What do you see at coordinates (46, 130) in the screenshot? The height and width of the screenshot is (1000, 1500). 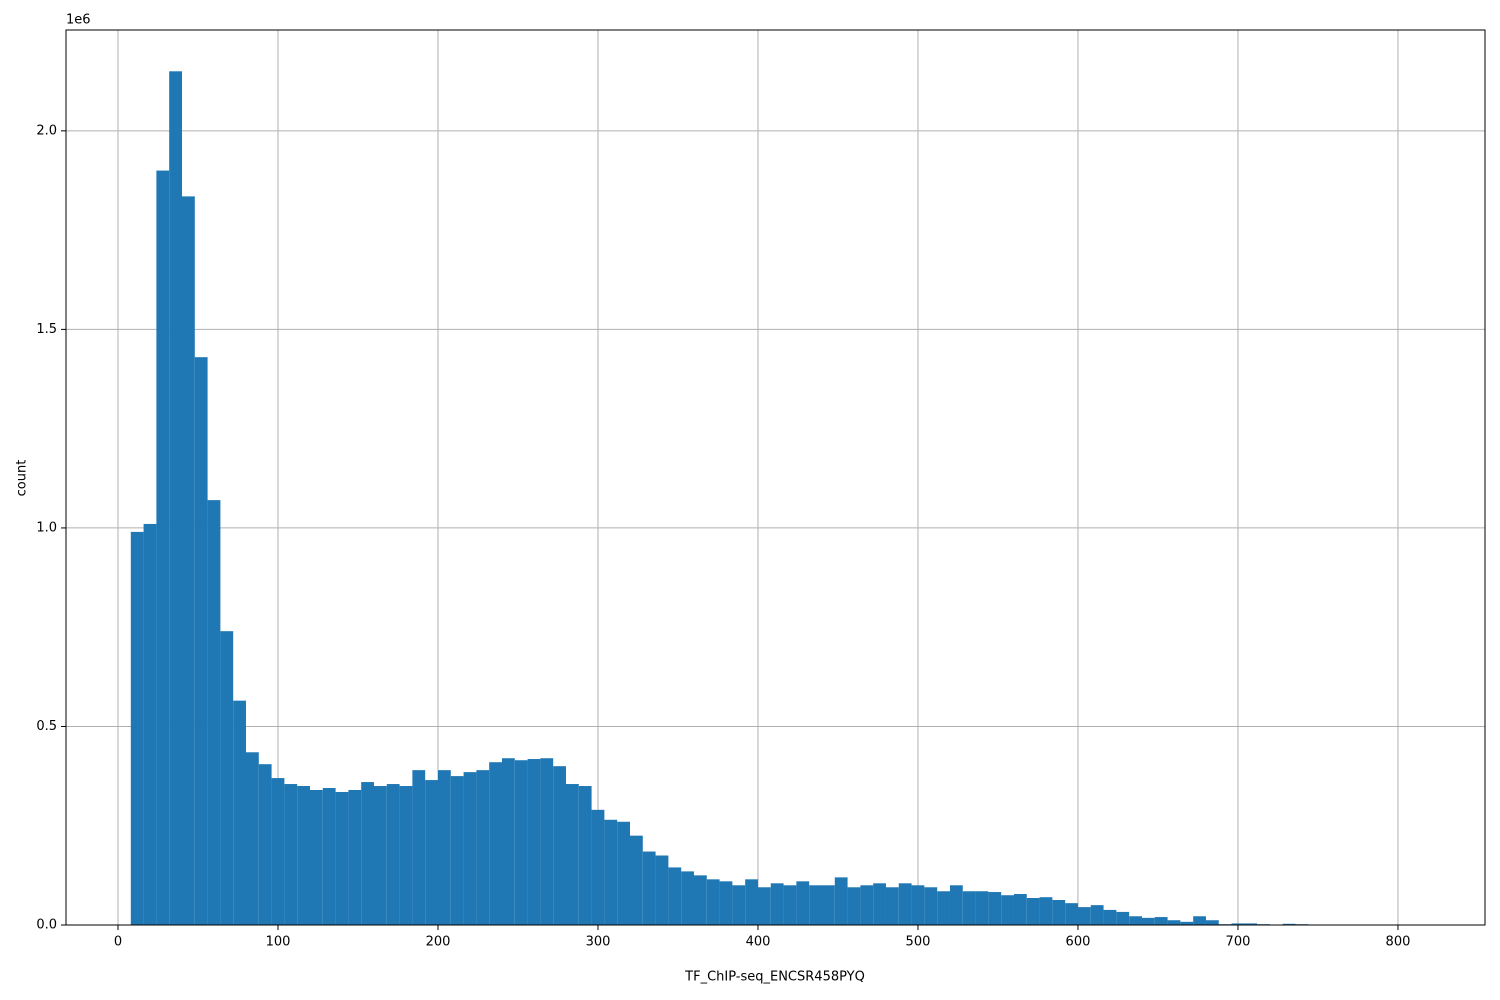 I see `y-tick-label: 2.0` at bounding box center [46, 130].